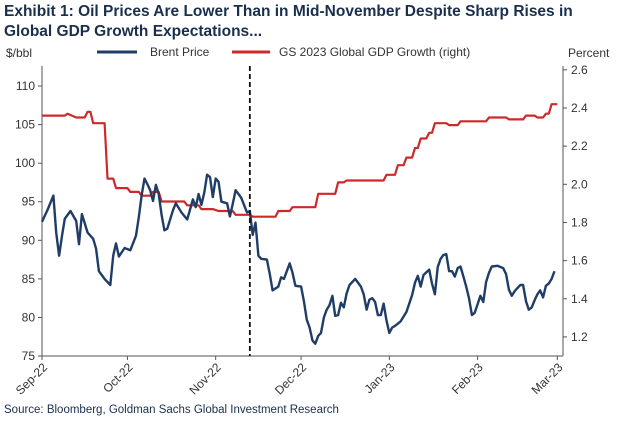  I want to click on left-tick-label: 105, so click(25, 125).